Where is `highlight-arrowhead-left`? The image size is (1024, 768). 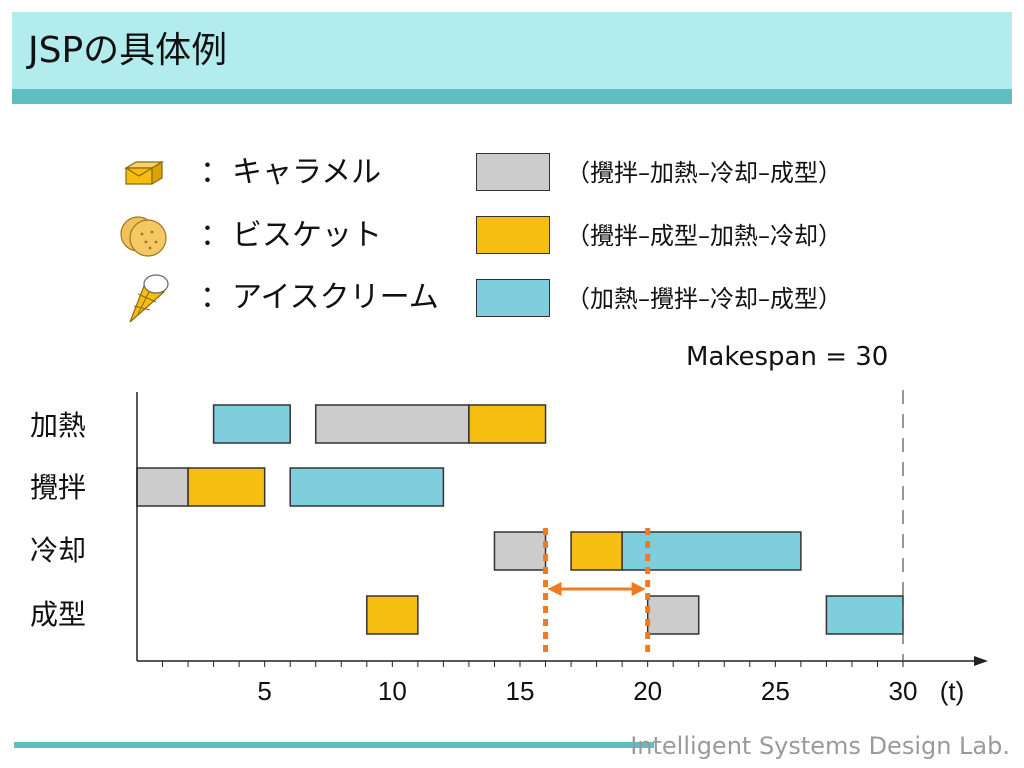
highlight-arrowhead-left is located at coordinates (554, 589).